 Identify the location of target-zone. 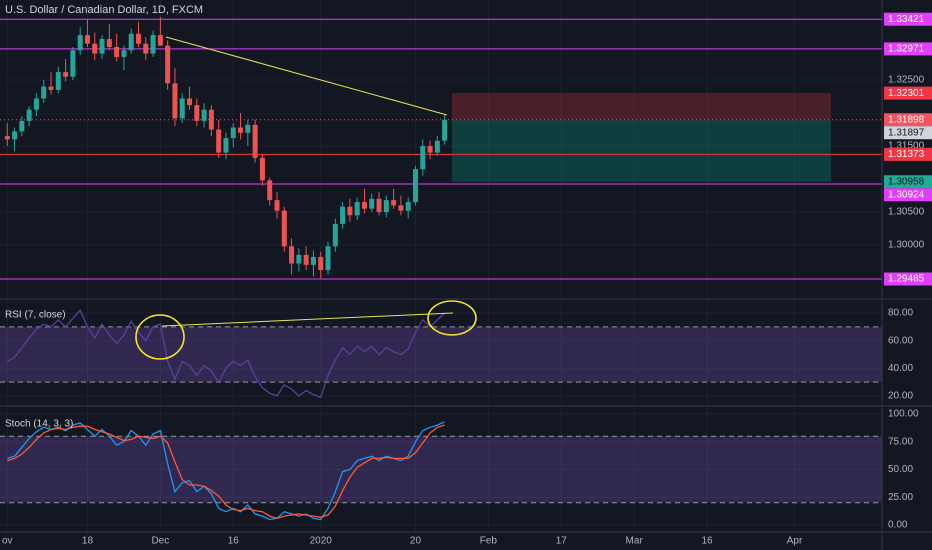
(641, 150).